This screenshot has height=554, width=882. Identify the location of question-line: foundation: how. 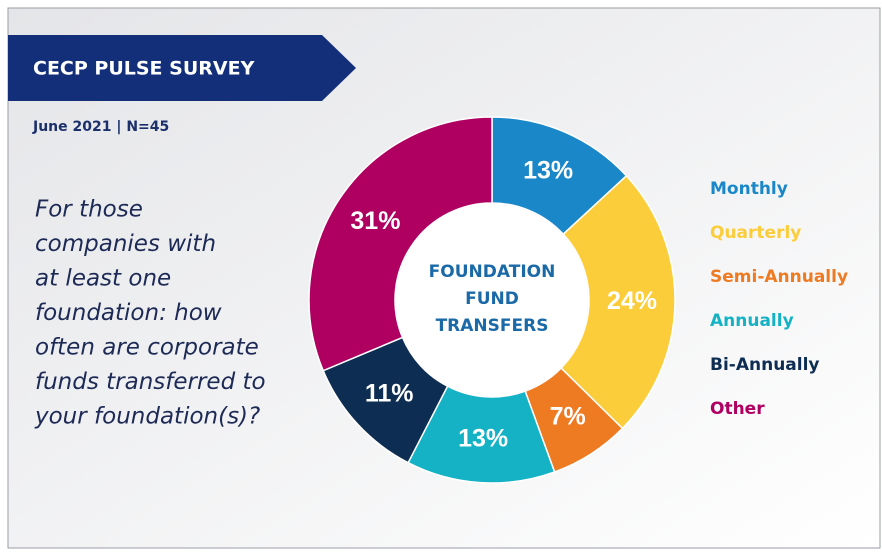
(128, 313).